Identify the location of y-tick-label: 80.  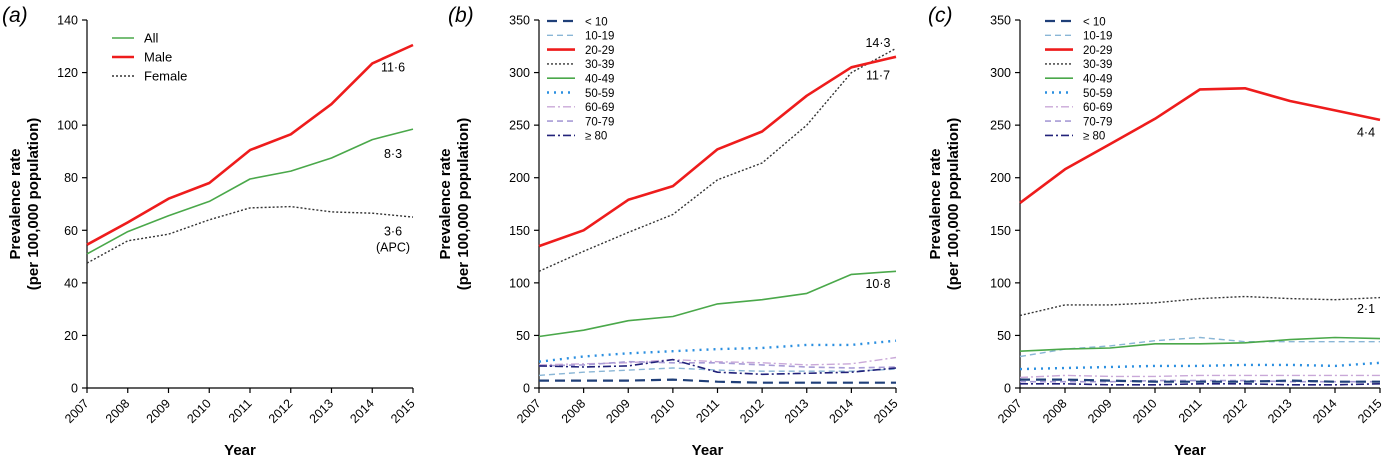
(71, 178).